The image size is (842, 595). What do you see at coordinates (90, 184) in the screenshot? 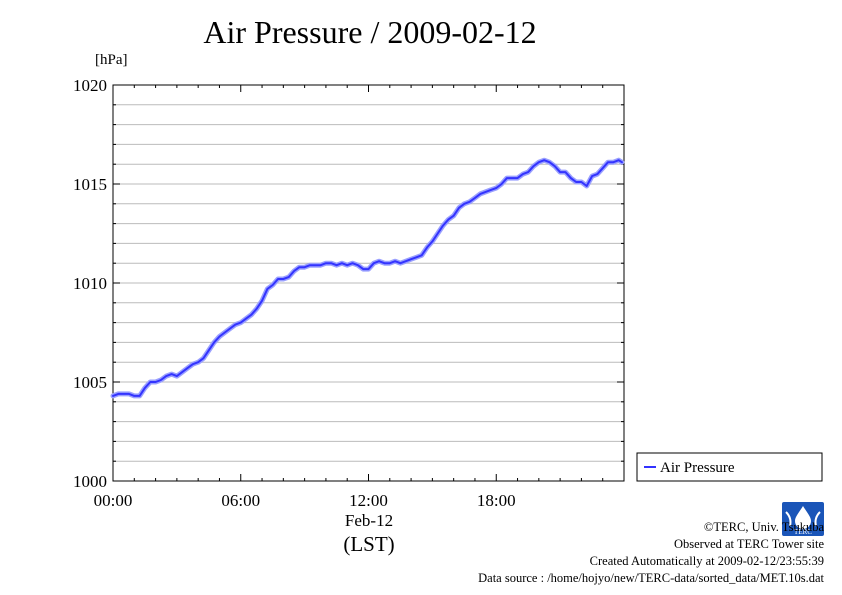
I see `y-tick-label: 1015` at bounding box center [90, 184].